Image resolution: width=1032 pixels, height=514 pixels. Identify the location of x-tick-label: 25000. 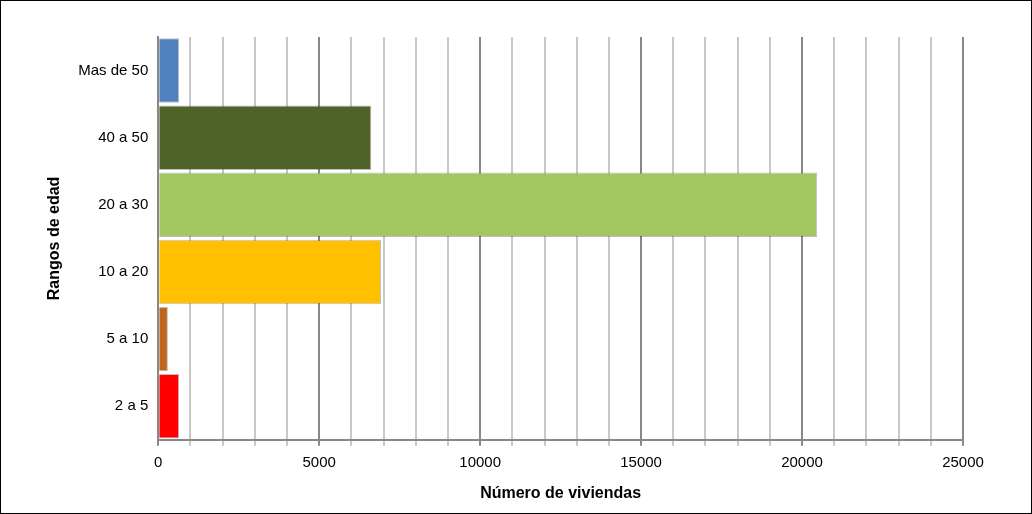
(963, 461).